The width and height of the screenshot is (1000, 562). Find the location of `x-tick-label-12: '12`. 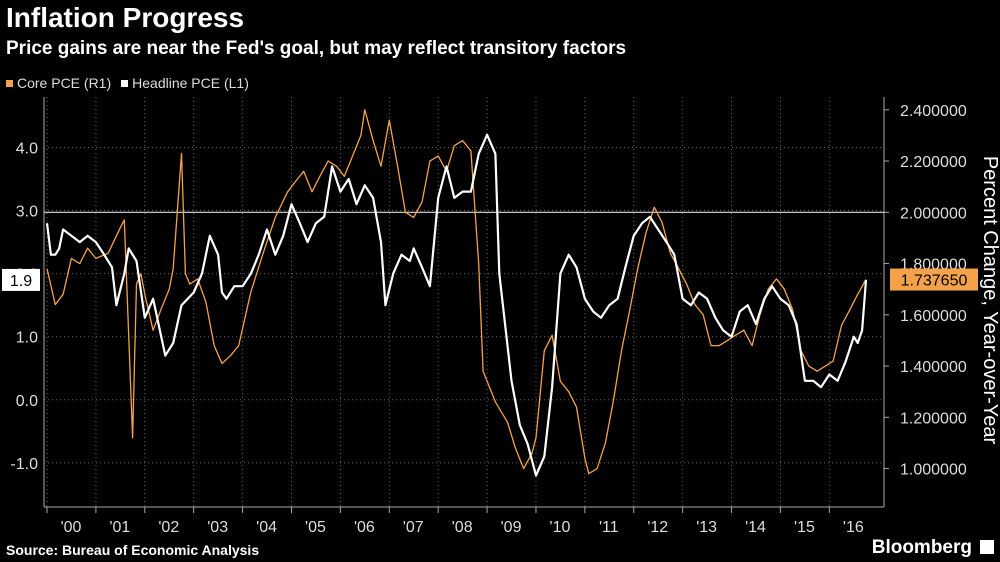

x-tick-label-12: '12 is located at coordinates (657, 527).